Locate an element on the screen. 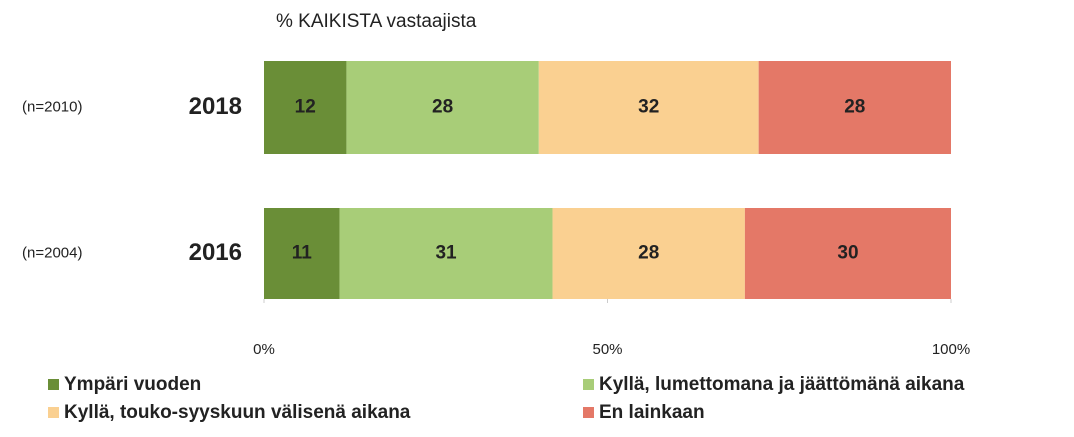 The height and width of the screenshot is (437, 1074). category-label: 2016 is located at coordinates (215, 252).